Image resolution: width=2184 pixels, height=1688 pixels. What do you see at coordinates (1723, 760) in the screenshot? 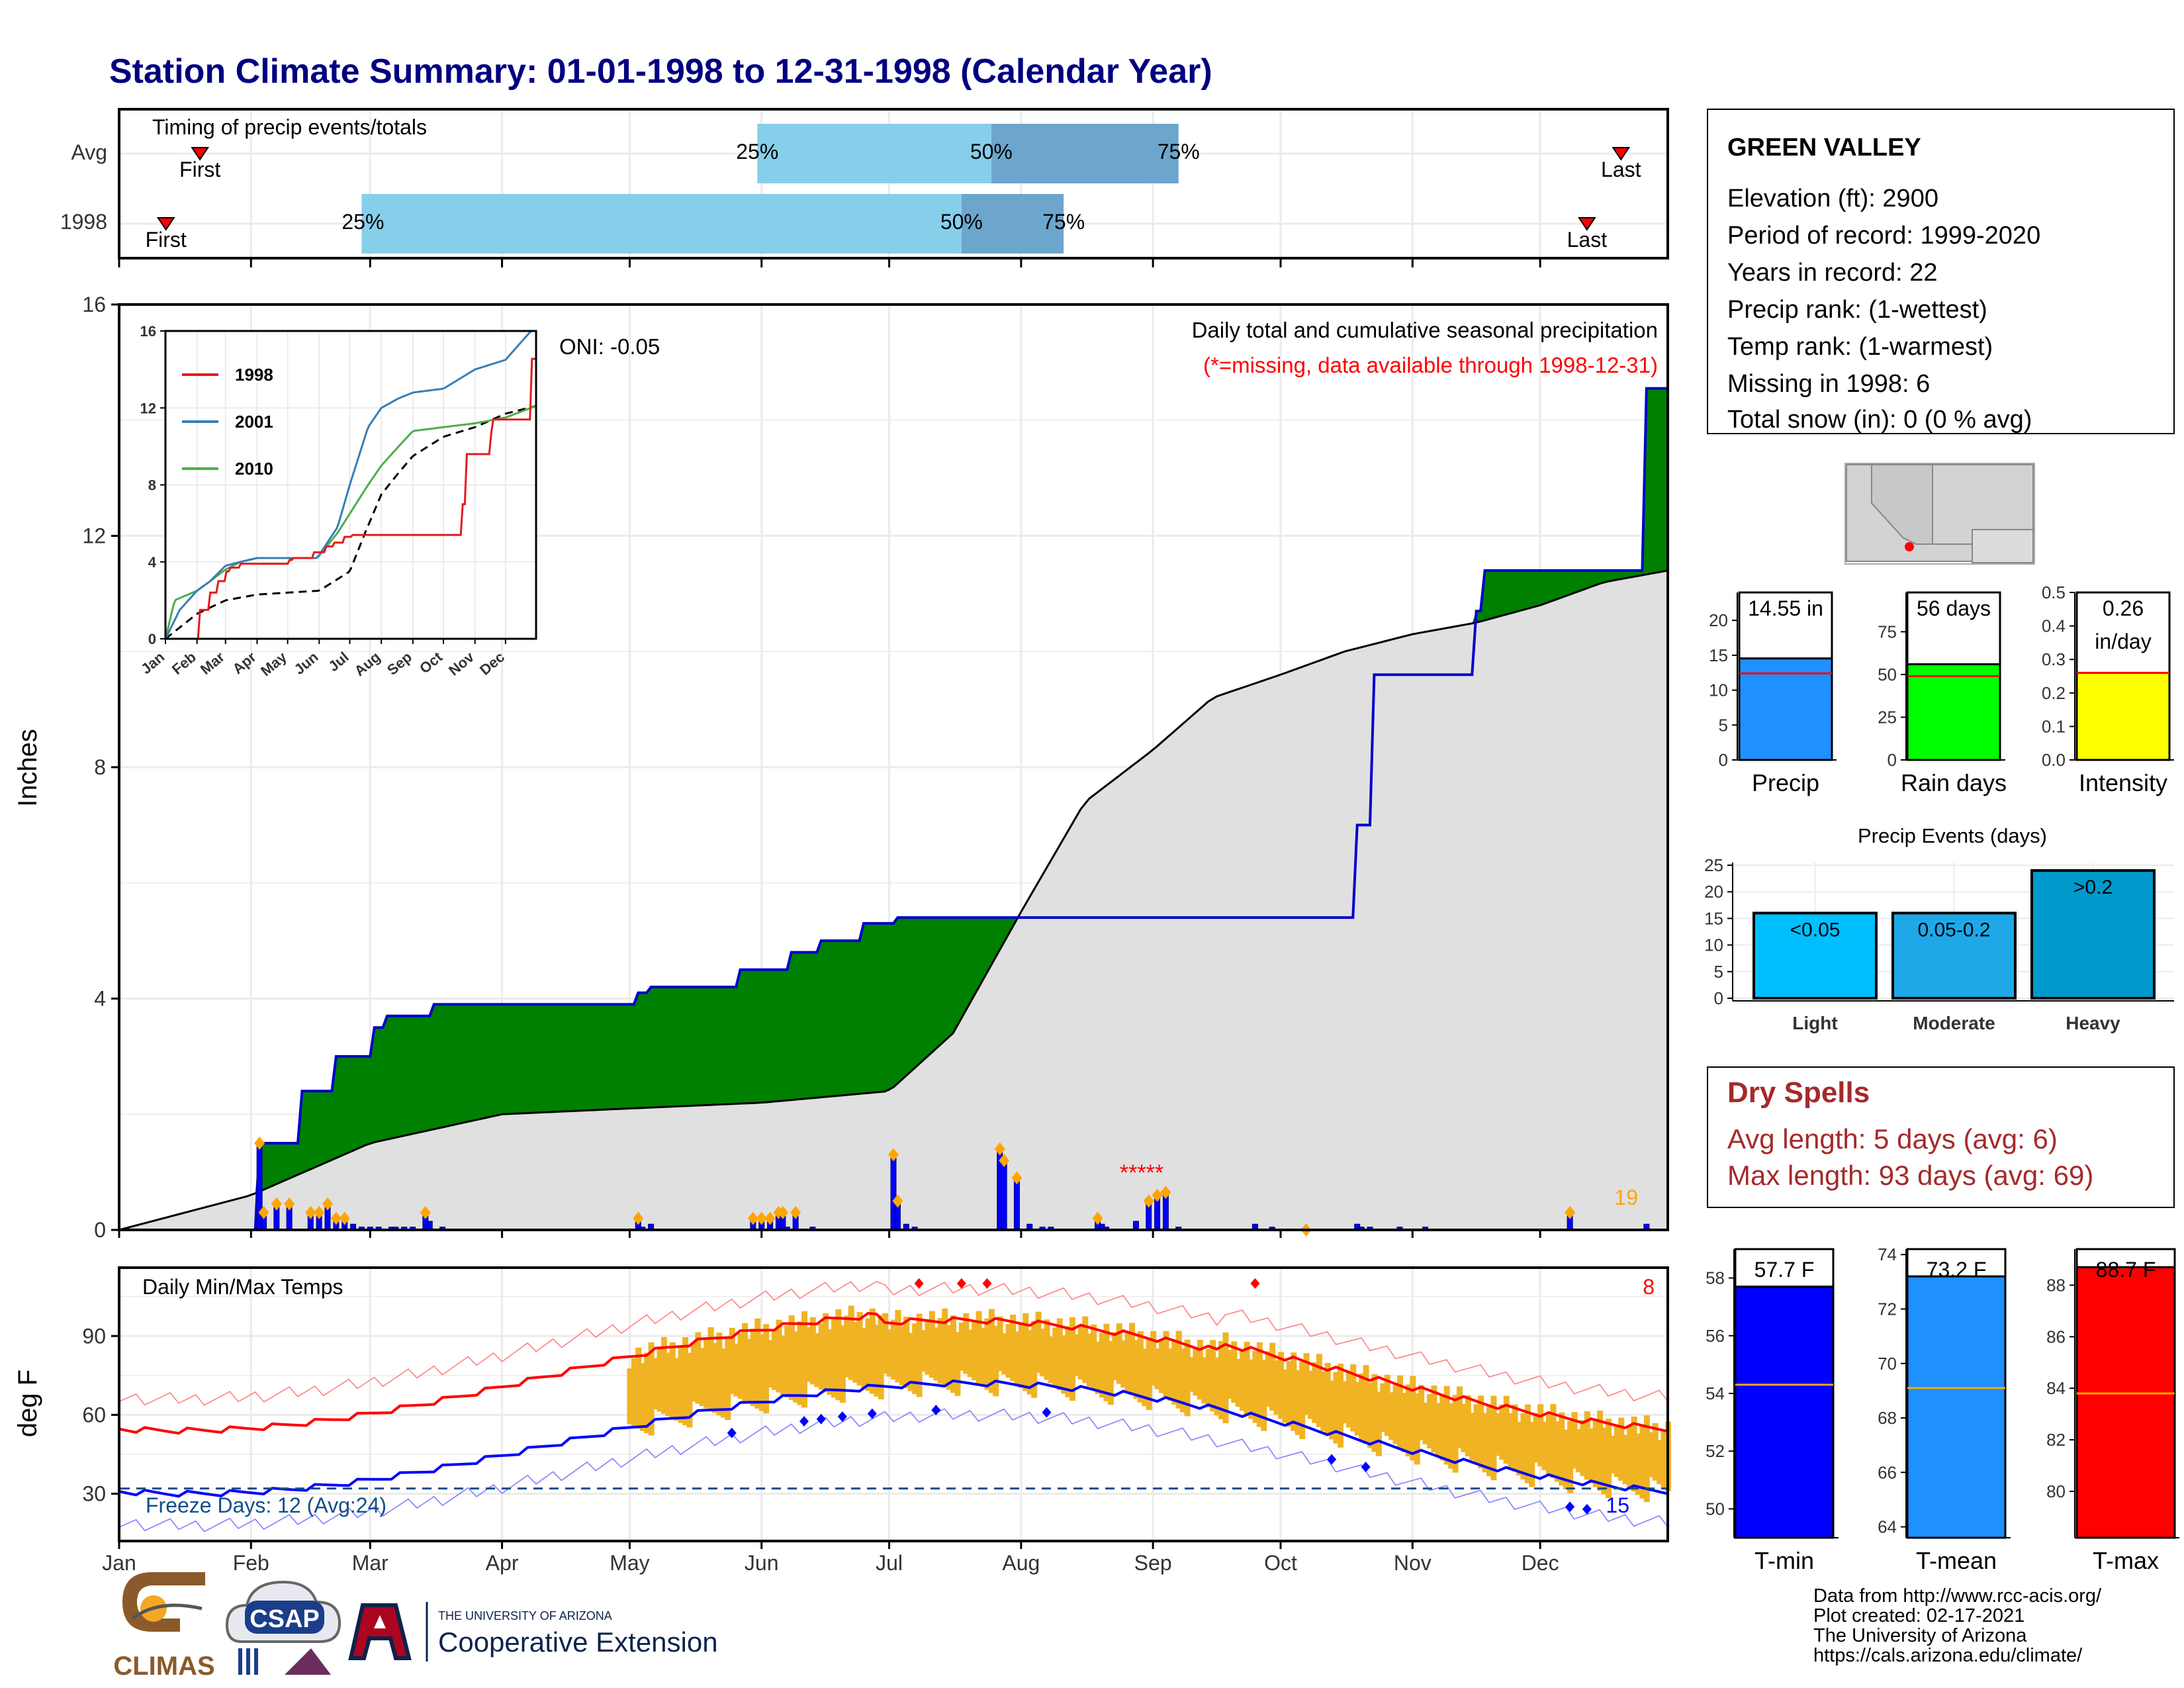
I see `summary-bar-y-tick-label: 0` at bounding box center [1723, 760].